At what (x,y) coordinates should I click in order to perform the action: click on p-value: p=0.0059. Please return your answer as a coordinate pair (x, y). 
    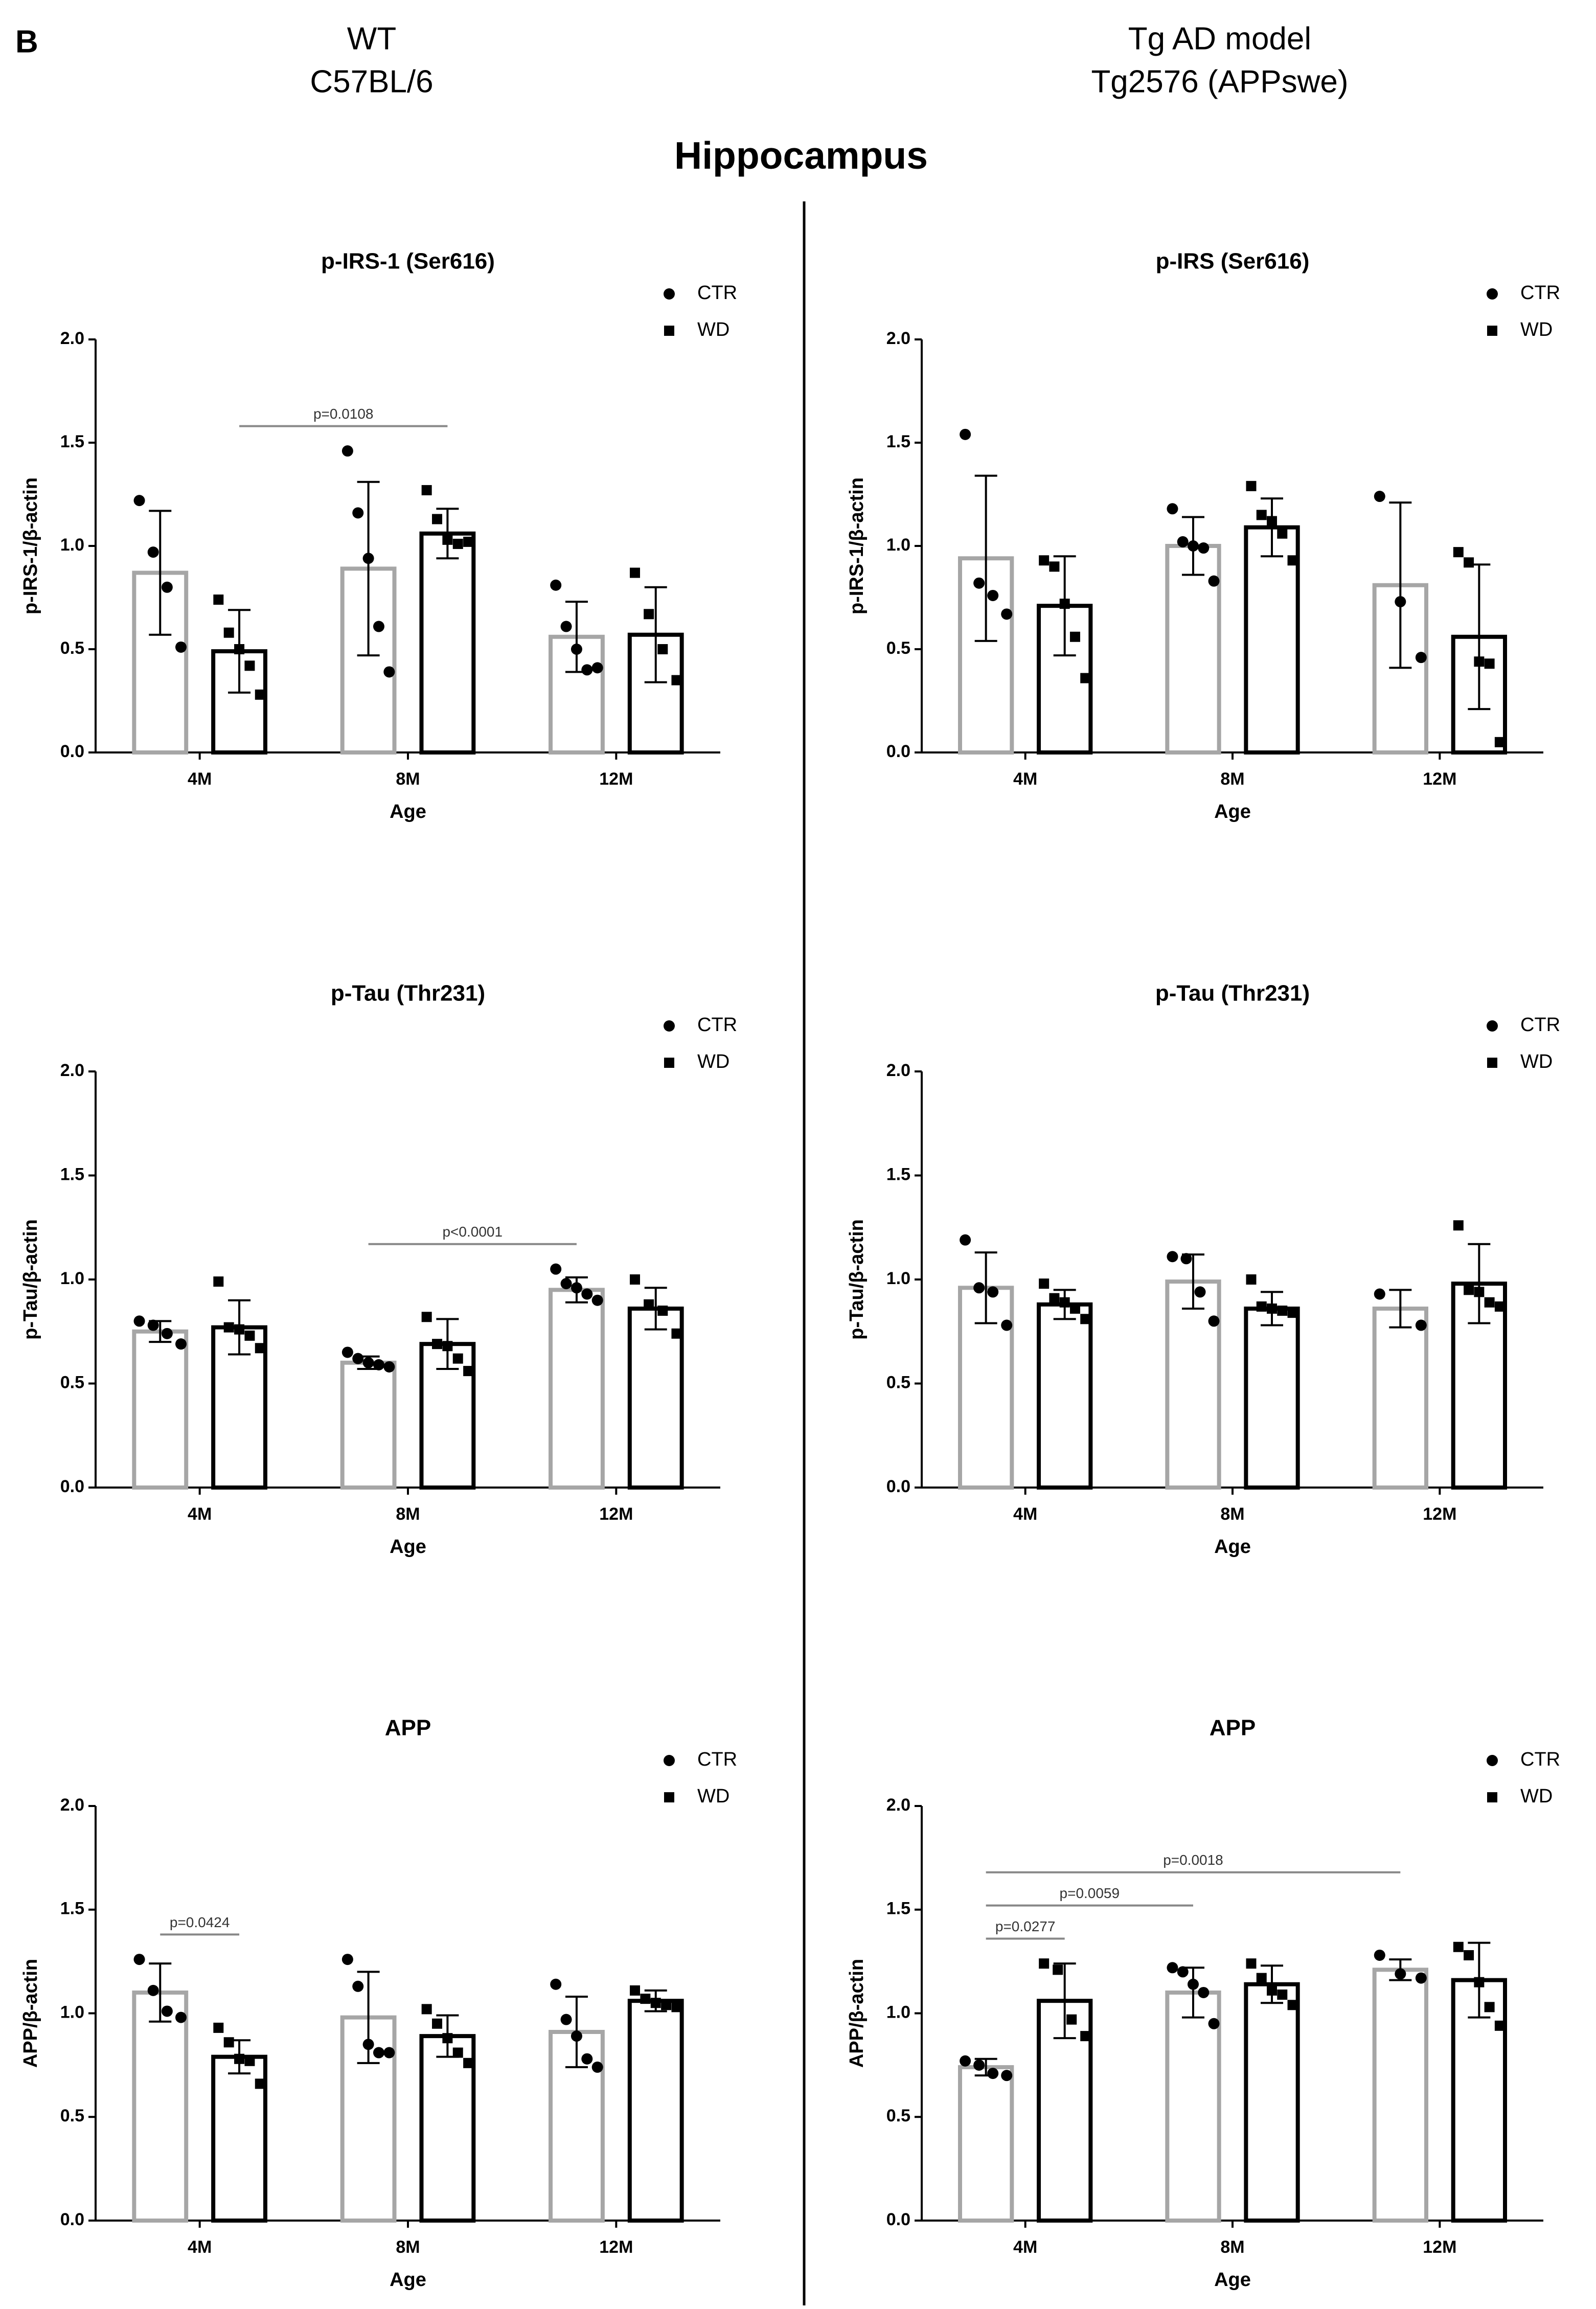
    Looking at the image, I should click on (1090, 1893).